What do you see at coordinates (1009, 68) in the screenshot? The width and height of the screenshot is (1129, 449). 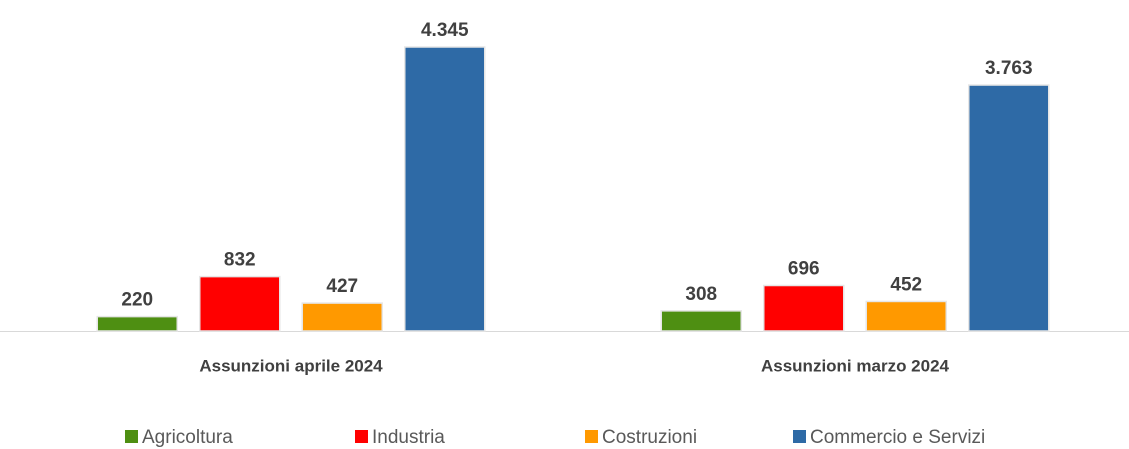 I see `value-label: 3.763` at bounding box center [1009, 68].